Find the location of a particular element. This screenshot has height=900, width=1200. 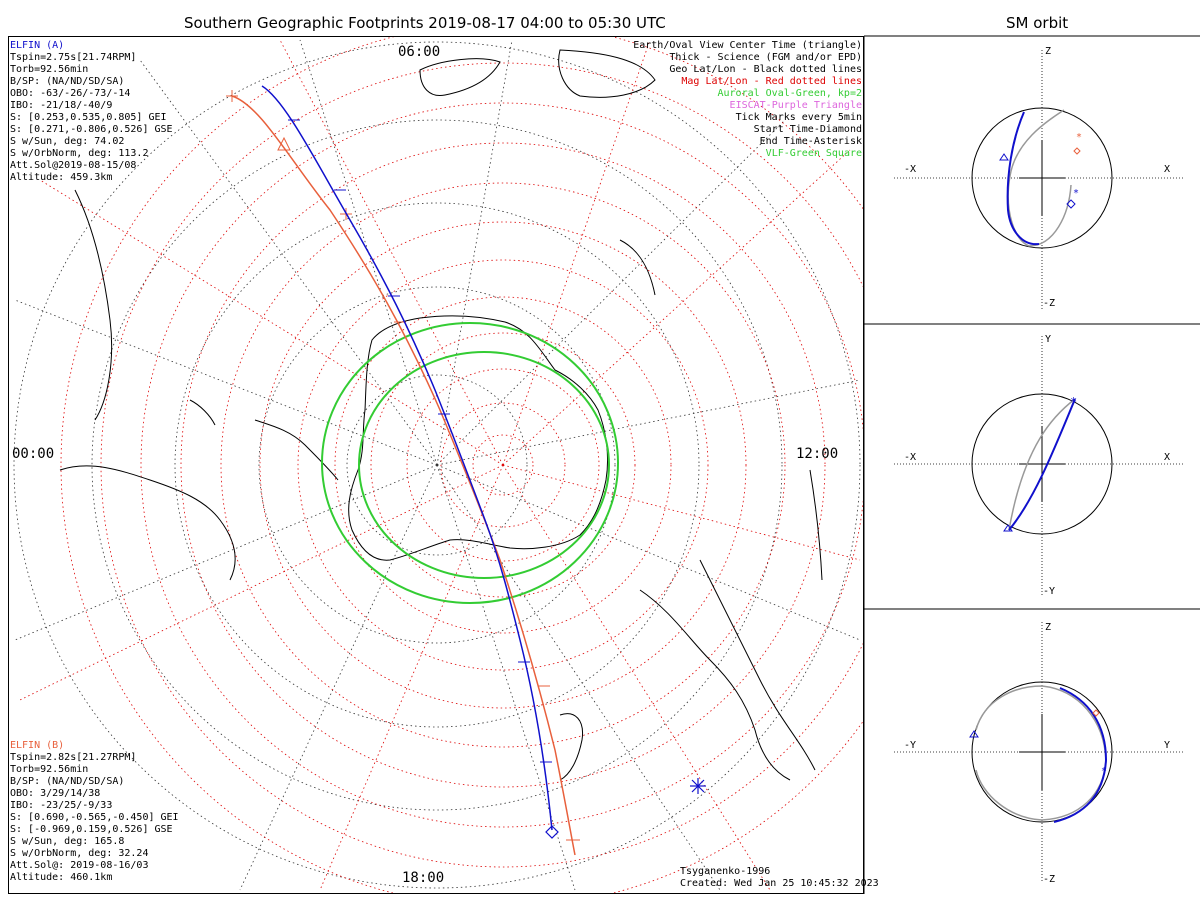

hour-label-top: 06:00 is located at coordinates (419, 52).